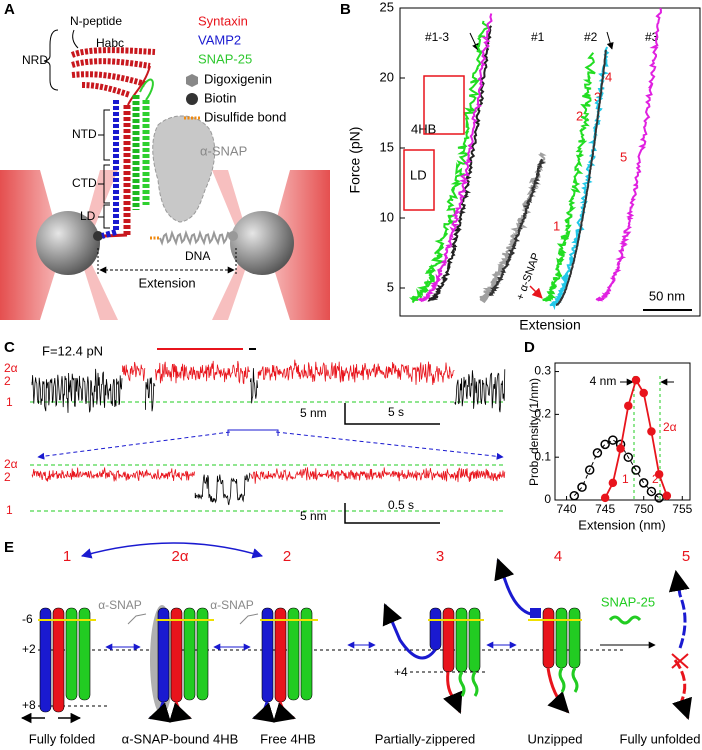  What do you see at coordinates (542, 414) in the screenshot?
I see `y-tick-label: 0.2` at bounding box center [542, 414].